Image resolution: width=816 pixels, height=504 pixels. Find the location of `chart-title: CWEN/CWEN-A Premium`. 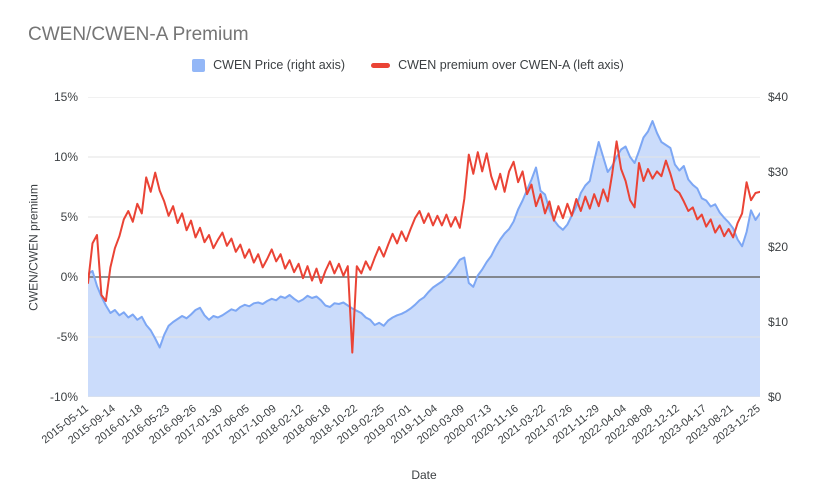

chart-title: CWEN/CWEN-A Premium is located at coordinates (138, 34).